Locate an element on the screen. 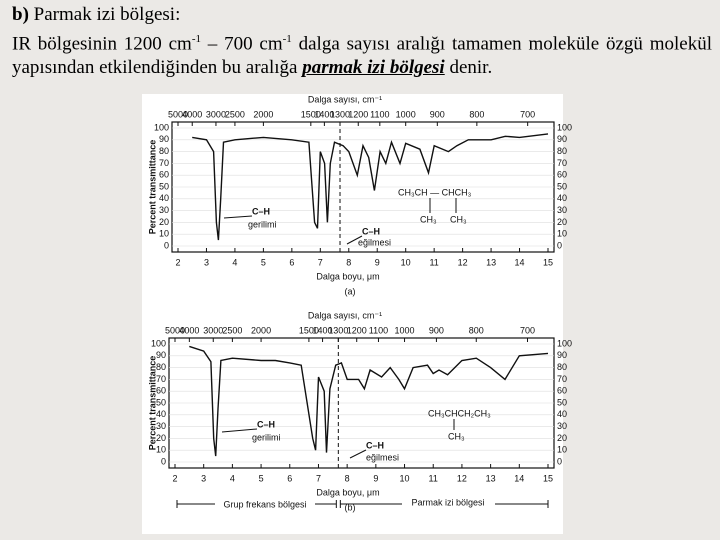 The height and width of the screenshot is (540, 720). x-tick-label: 9 is located at coordinates (377, 262).